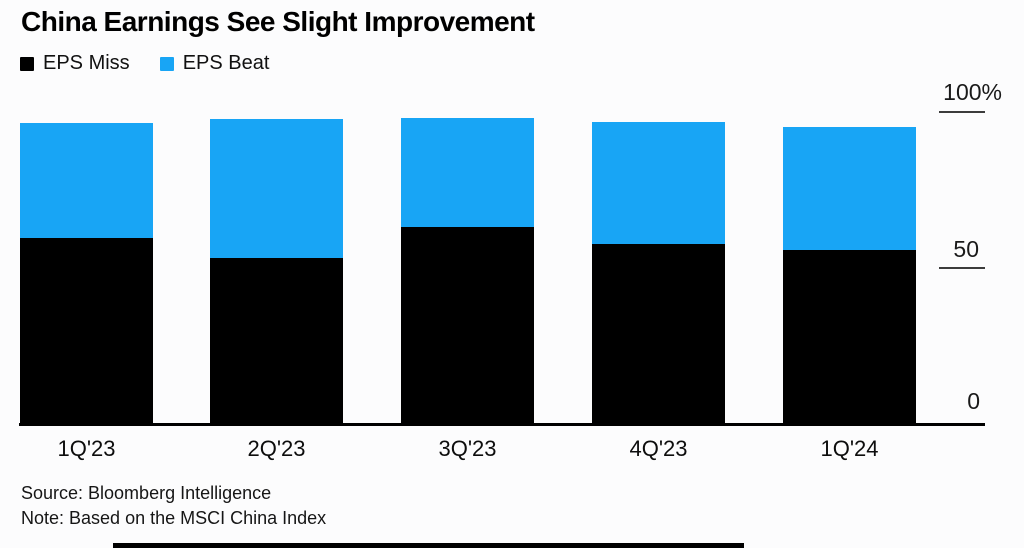 The height and width of the screenshot is (548, 1024). Describe the element at coordinates (166, 63) in the screenshot. I see `legend-swatch-beat-icon` at that location.